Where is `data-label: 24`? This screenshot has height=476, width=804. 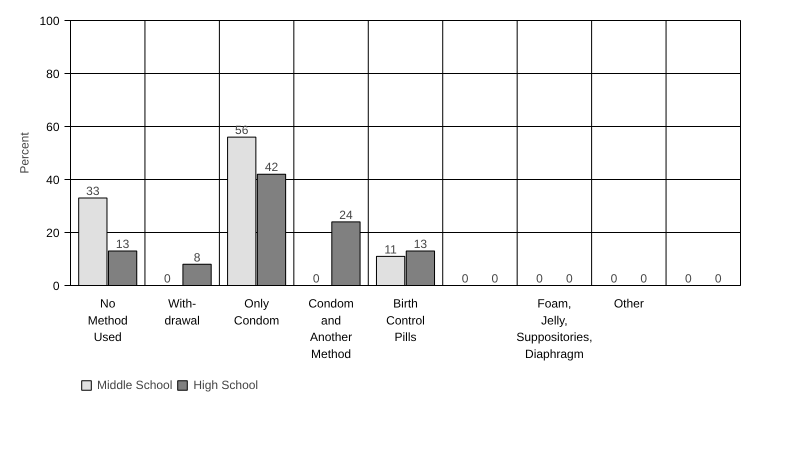
data-label: 24 is located at coordinates (346, 215).